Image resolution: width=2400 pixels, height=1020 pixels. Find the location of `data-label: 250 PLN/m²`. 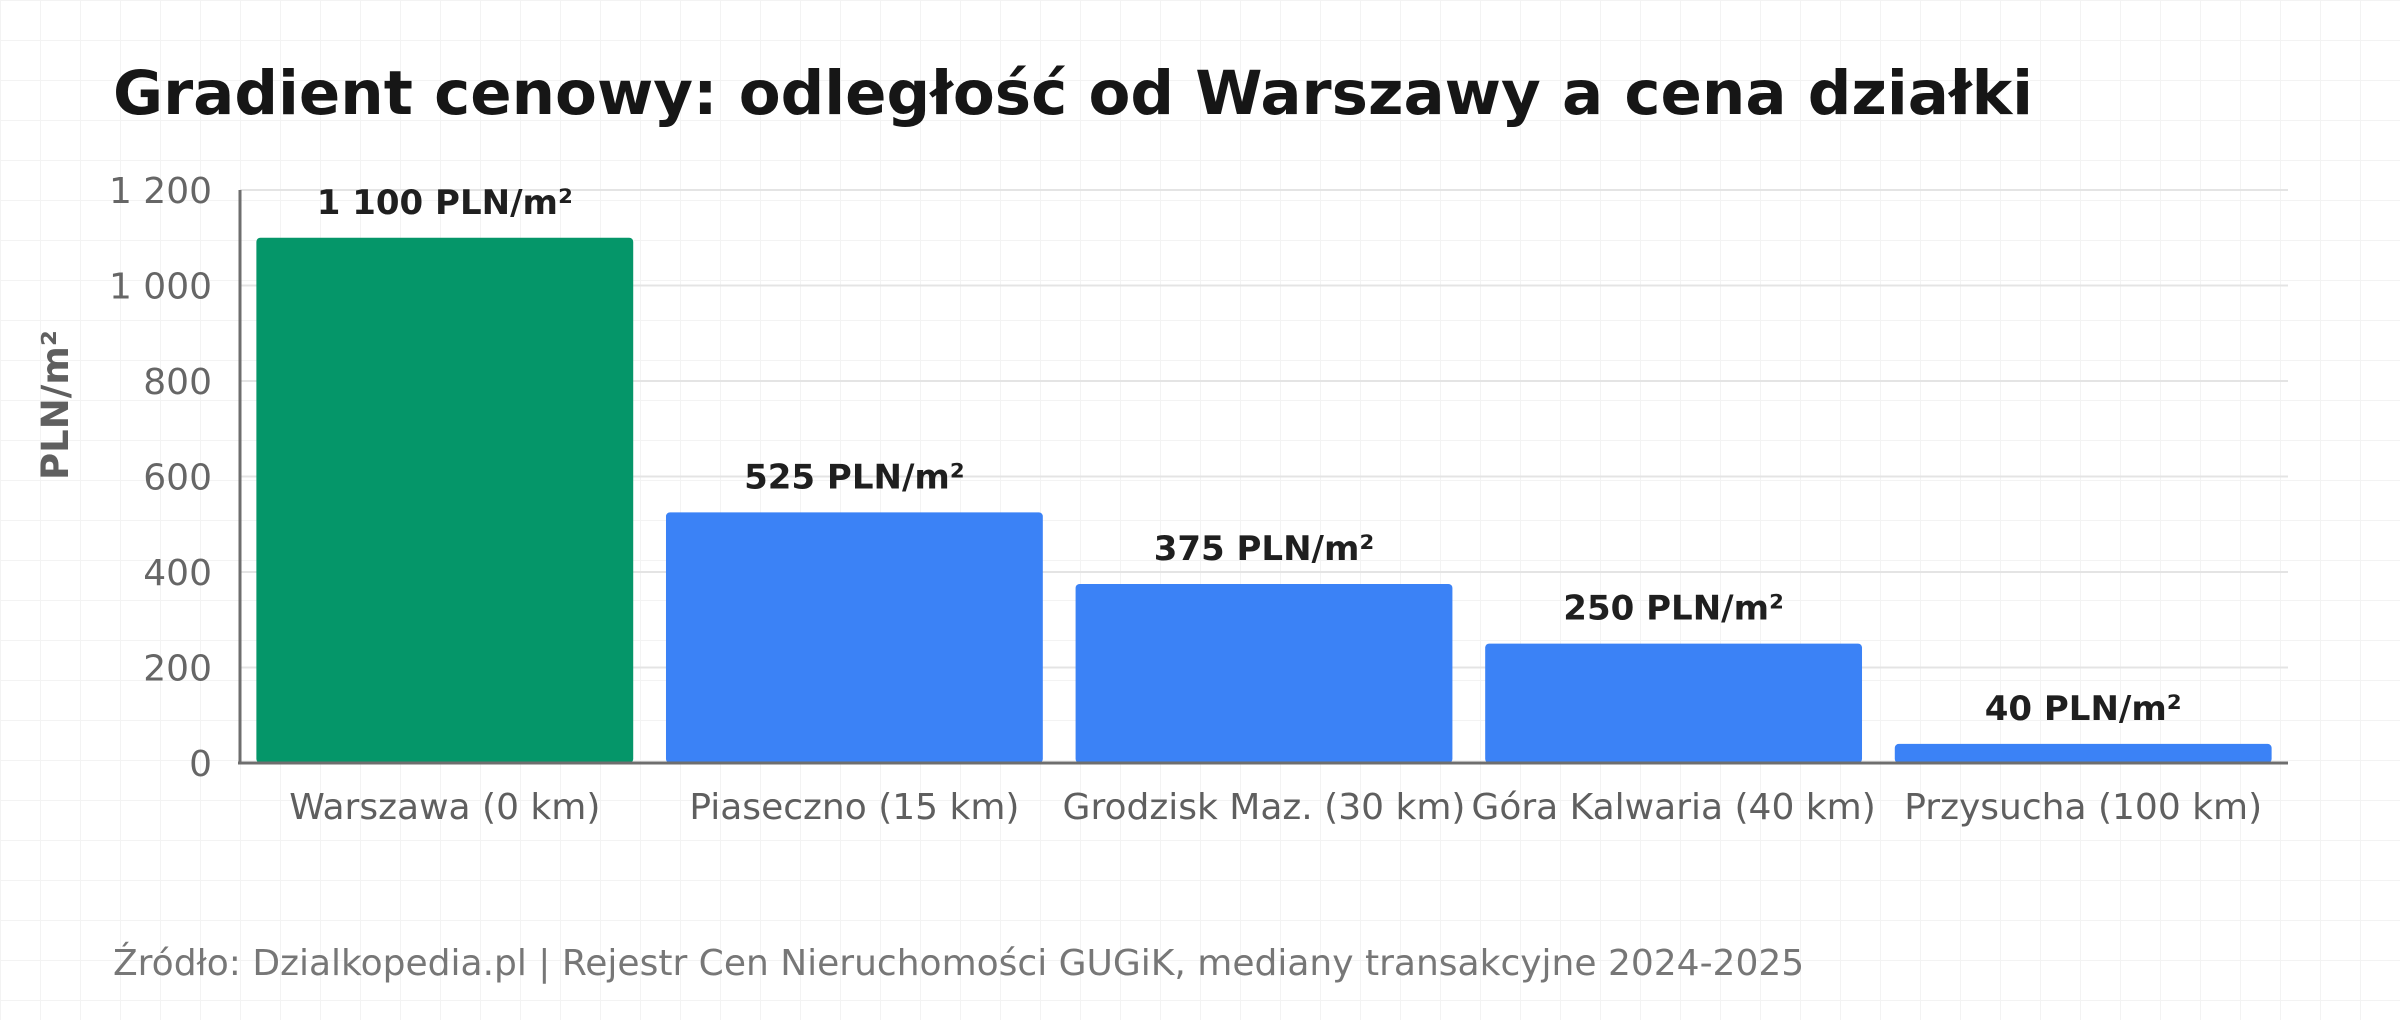

data-label: 250 PLN/m² is located at coordinates (1673, 609).